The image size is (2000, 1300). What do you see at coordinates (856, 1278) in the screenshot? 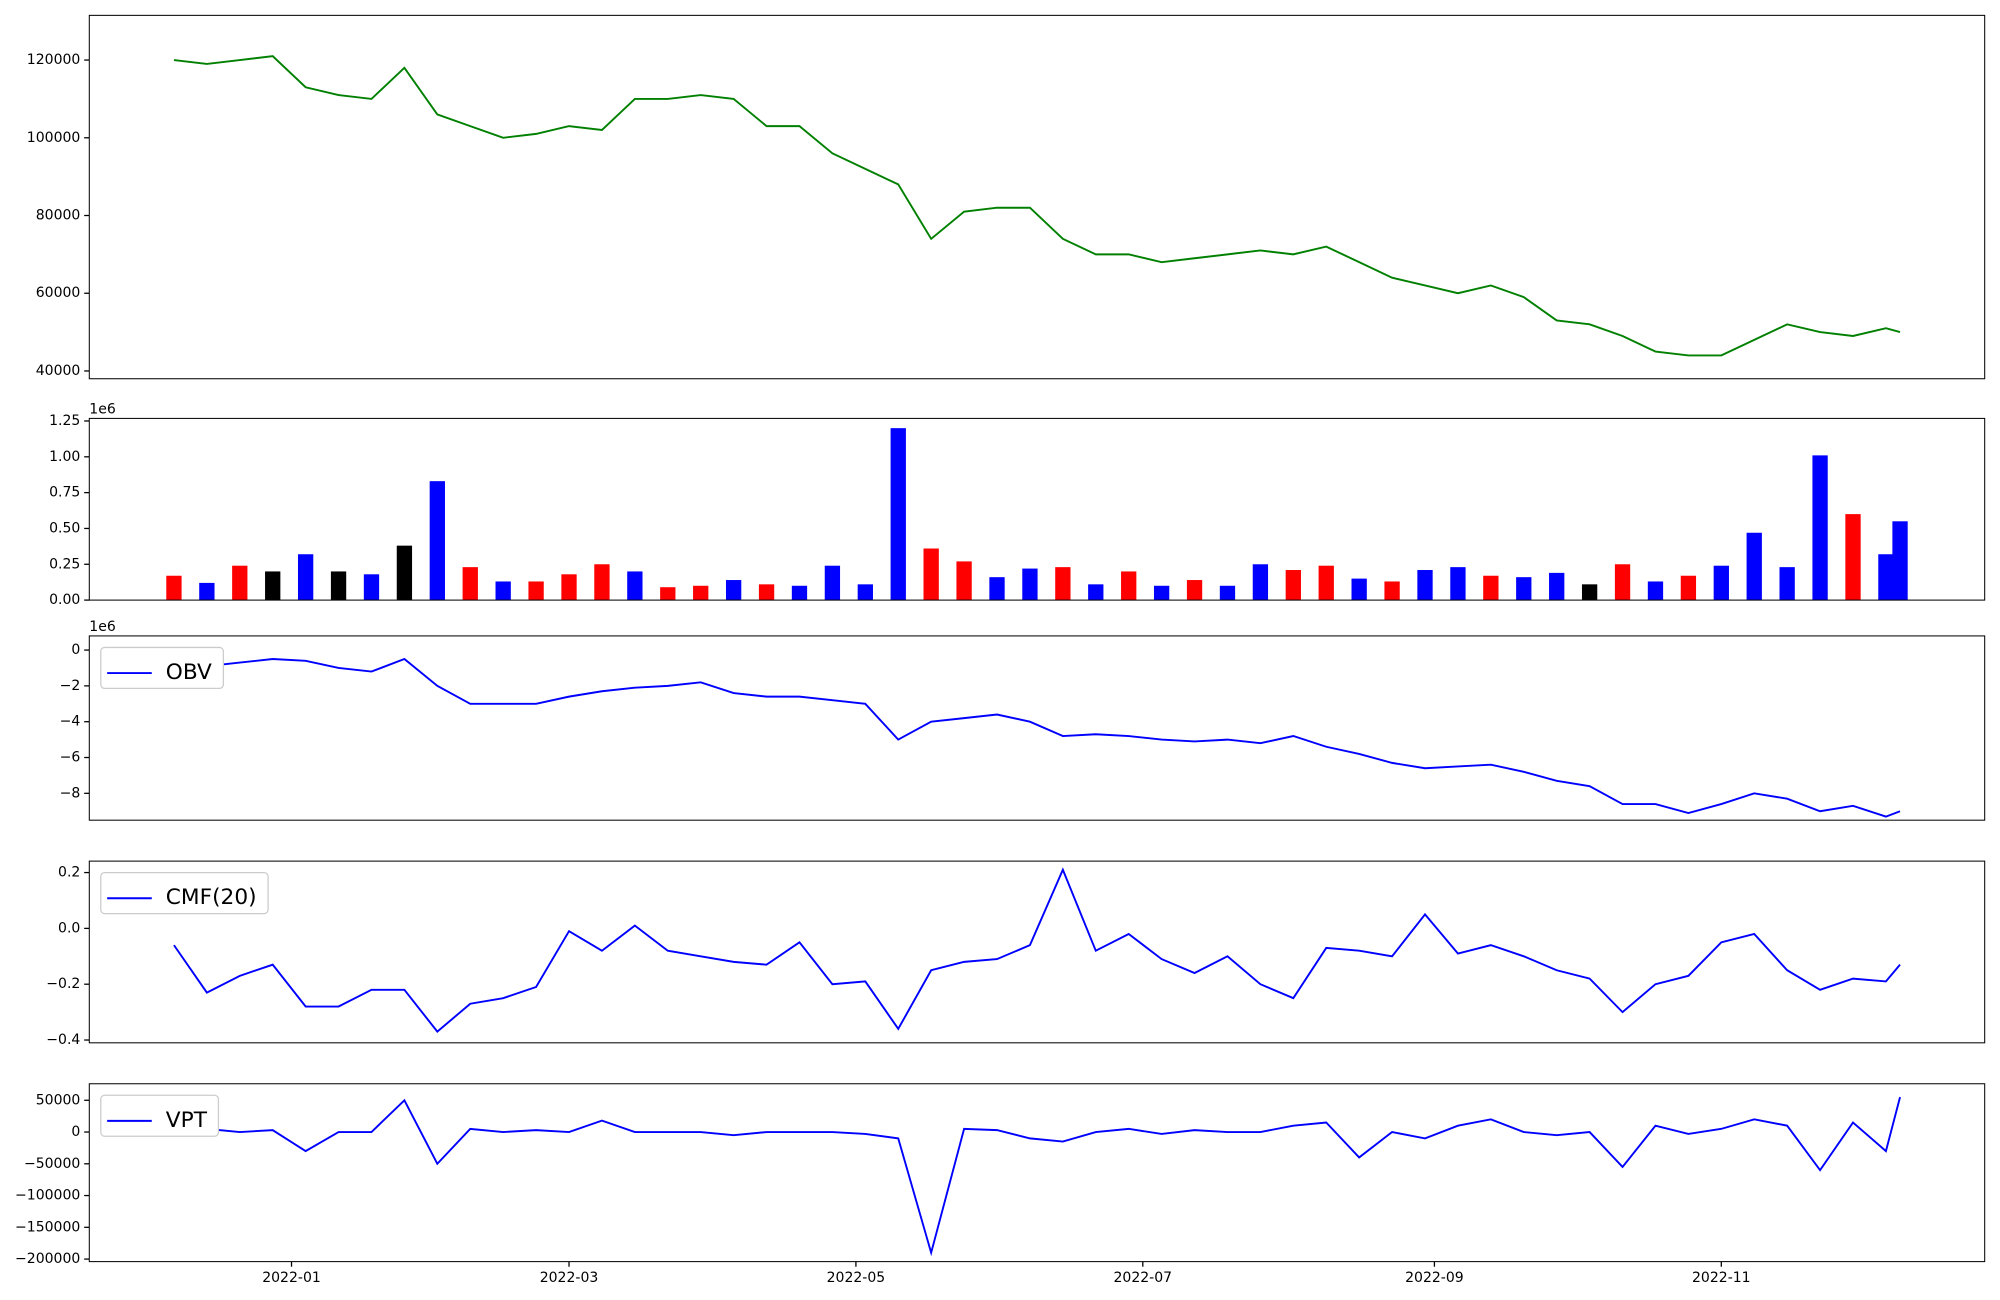
I see `x-tick-label: 2022-05` at bounding box center [856, 1278].